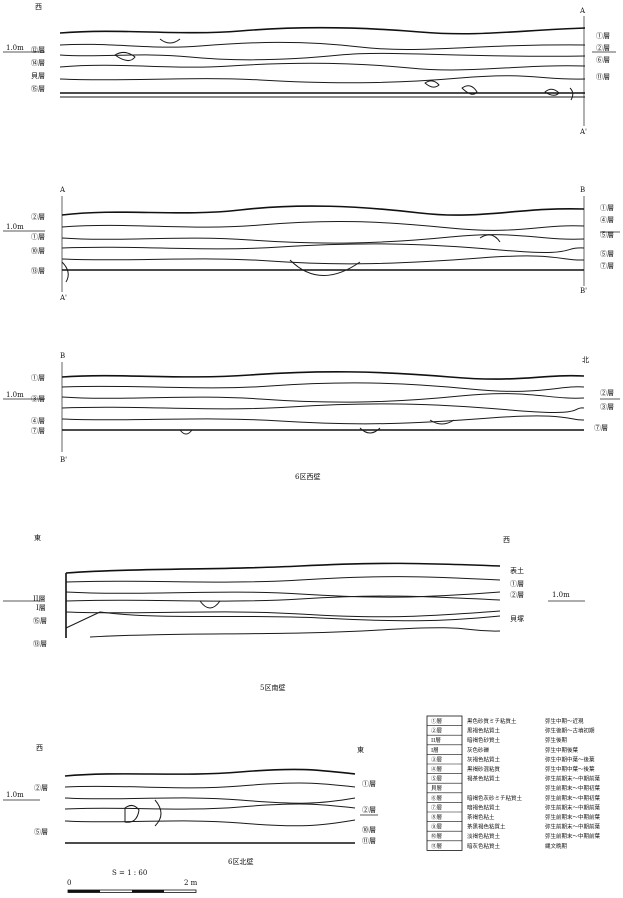  I want to click on legend-soil: 淡褐色粘質土, so click(484, 836).